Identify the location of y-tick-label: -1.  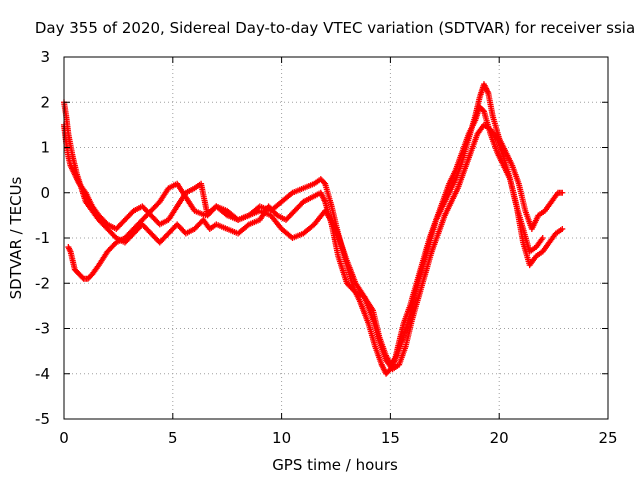
(42, 238).